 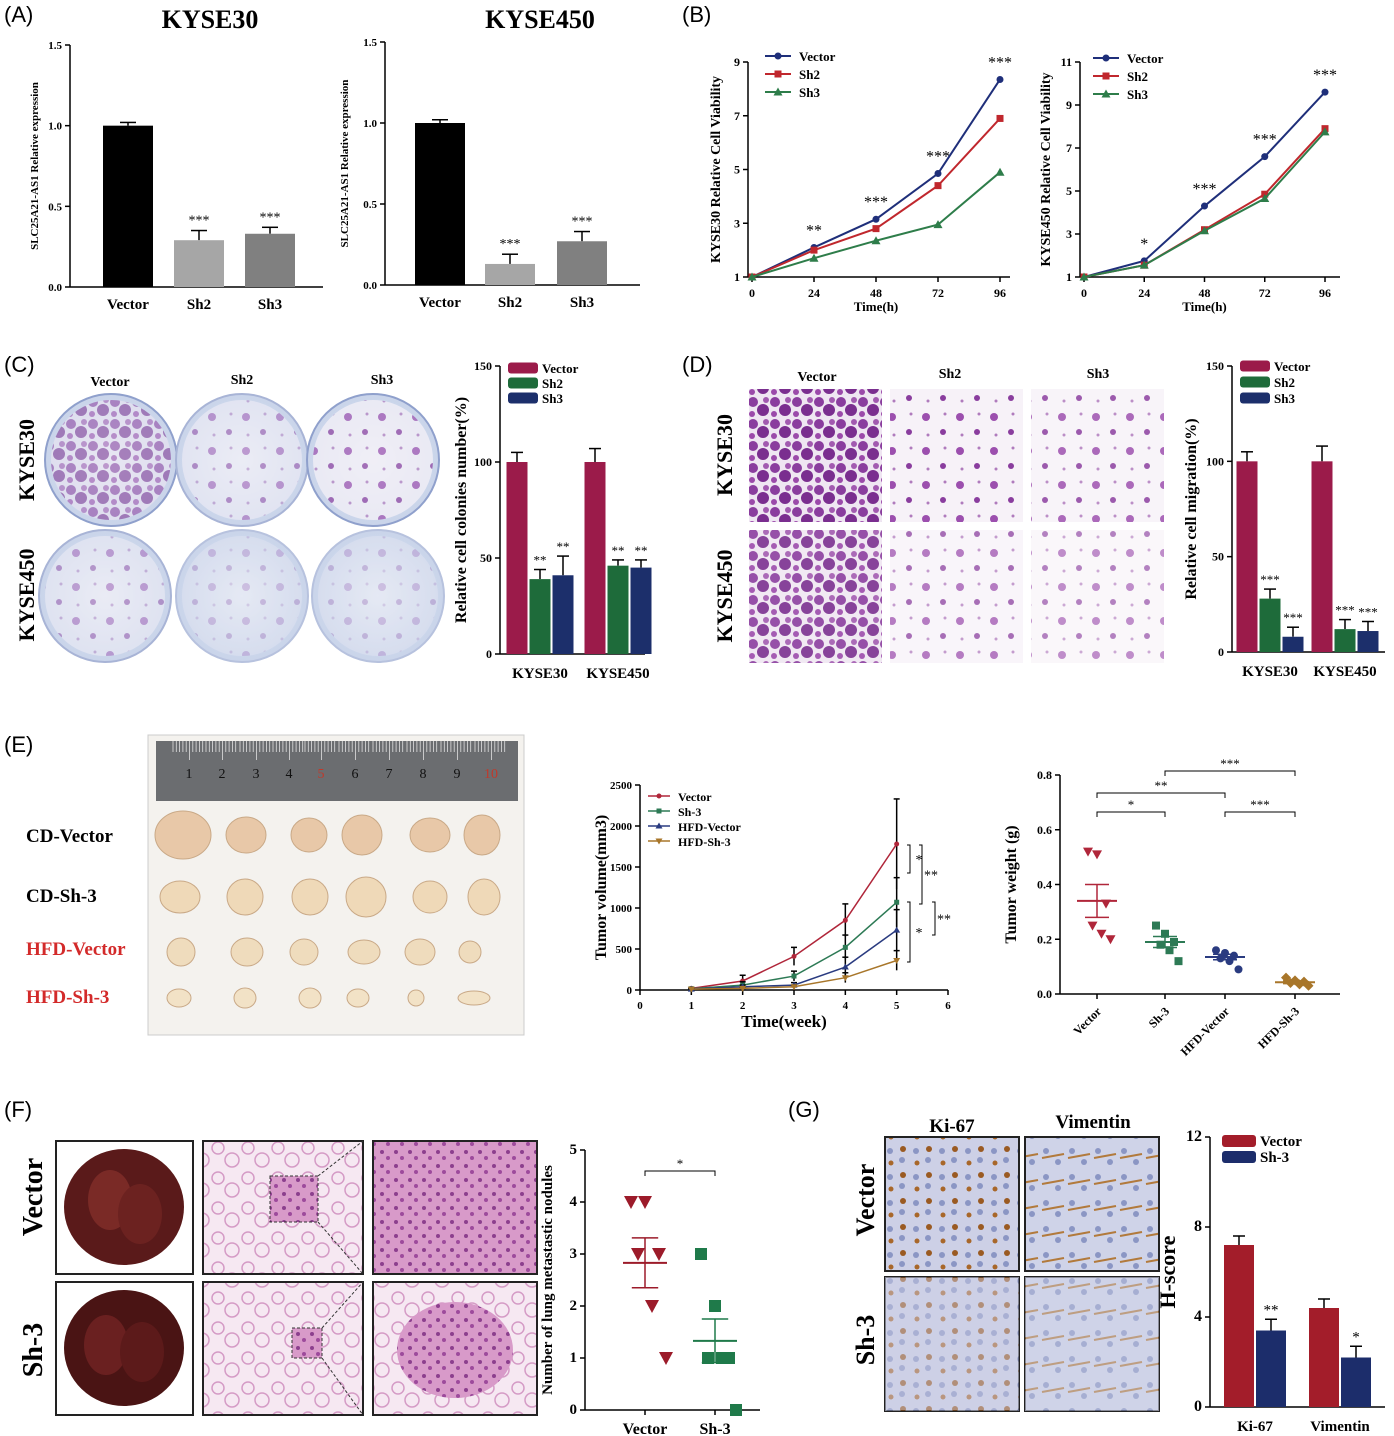 I want to click on y-axis-label: Relative cell colonies number(%), so click(x=461, y=510).